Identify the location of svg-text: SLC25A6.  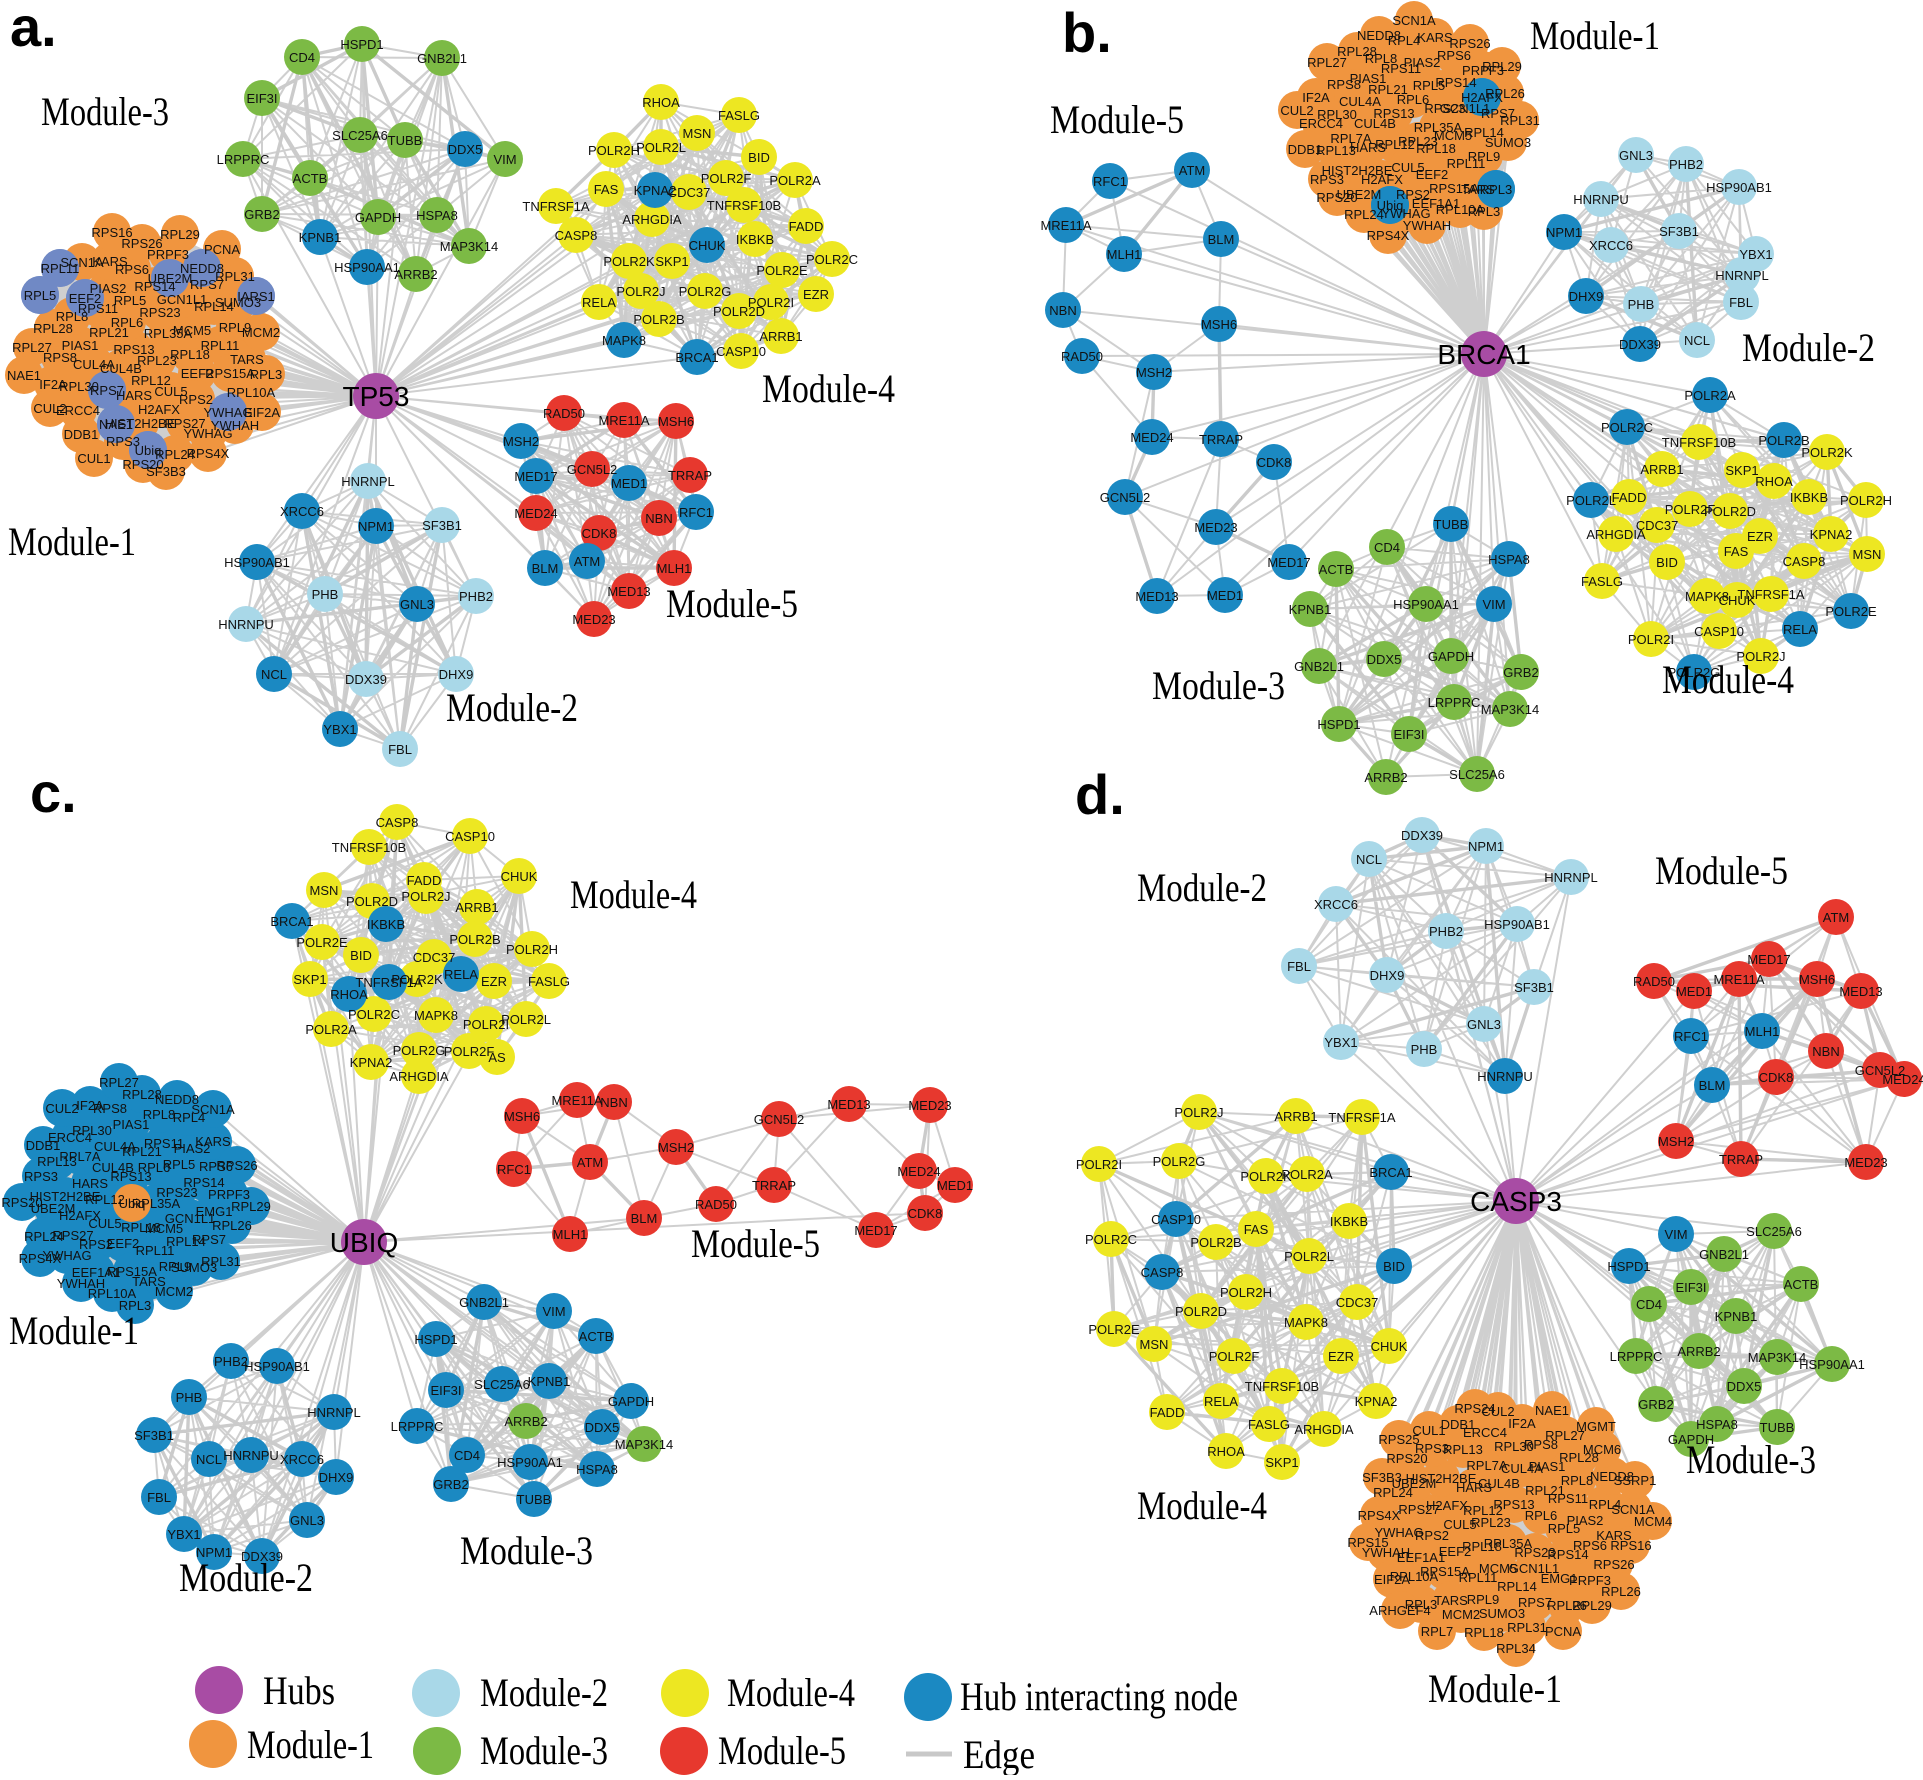
(1477, 774).